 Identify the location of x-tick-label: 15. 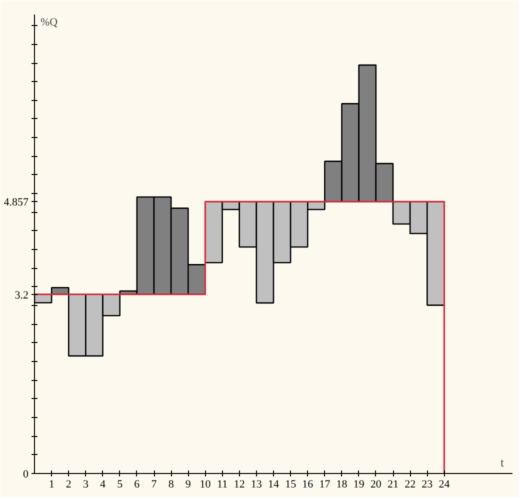
(291, 484).